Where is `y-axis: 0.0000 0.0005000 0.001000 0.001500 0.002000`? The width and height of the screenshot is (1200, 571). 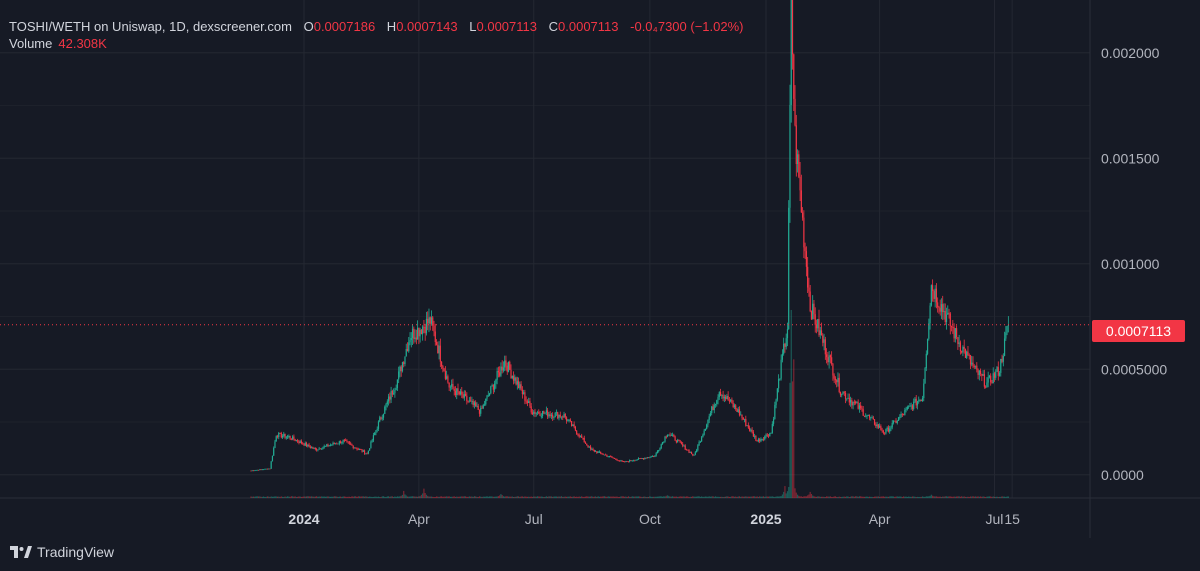 y-axis: 0.0000 0.0005000 0.001000 0.001500 0.002000 is located at coordinates (1134, 264).